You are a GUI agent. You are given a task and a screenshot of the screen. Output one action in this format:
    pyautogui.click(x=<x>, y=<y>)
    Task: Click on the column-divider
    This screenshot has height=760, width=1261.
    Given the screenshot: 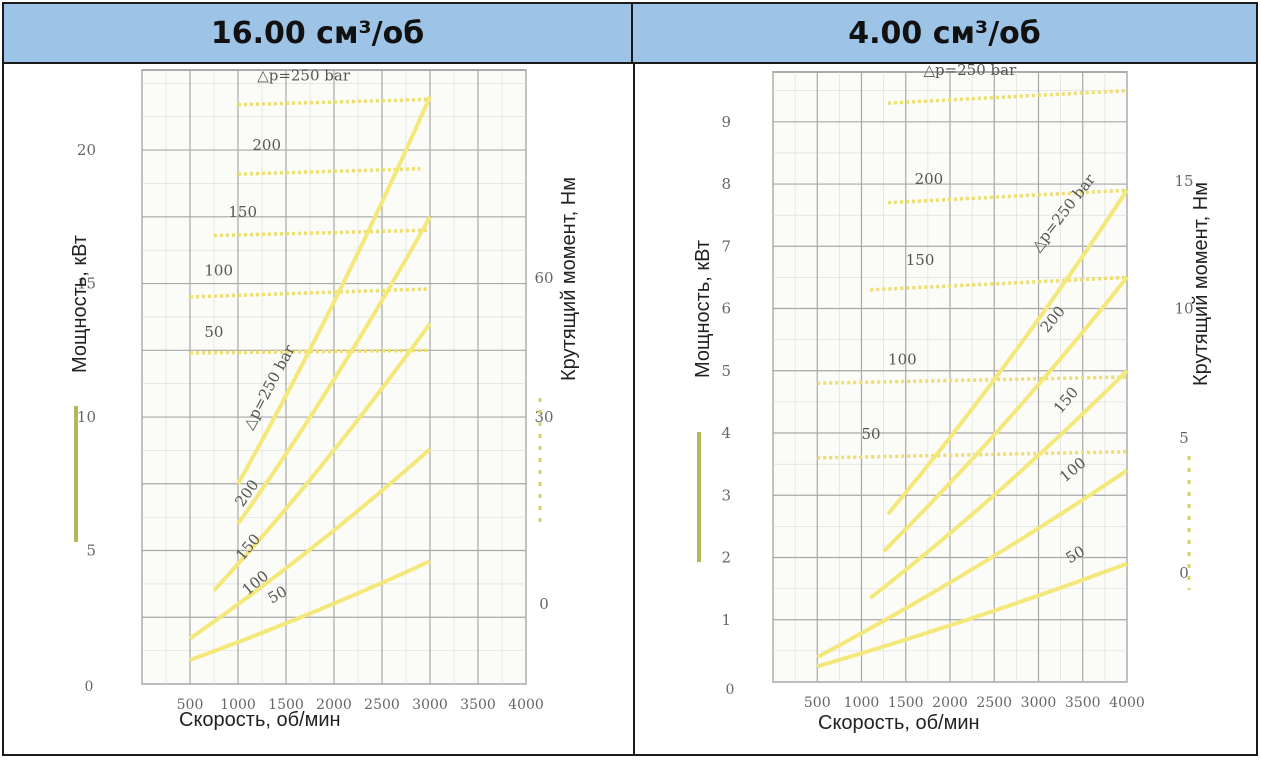 What is the action you would take?
    pyautogui.click(x=634, y=408)
    